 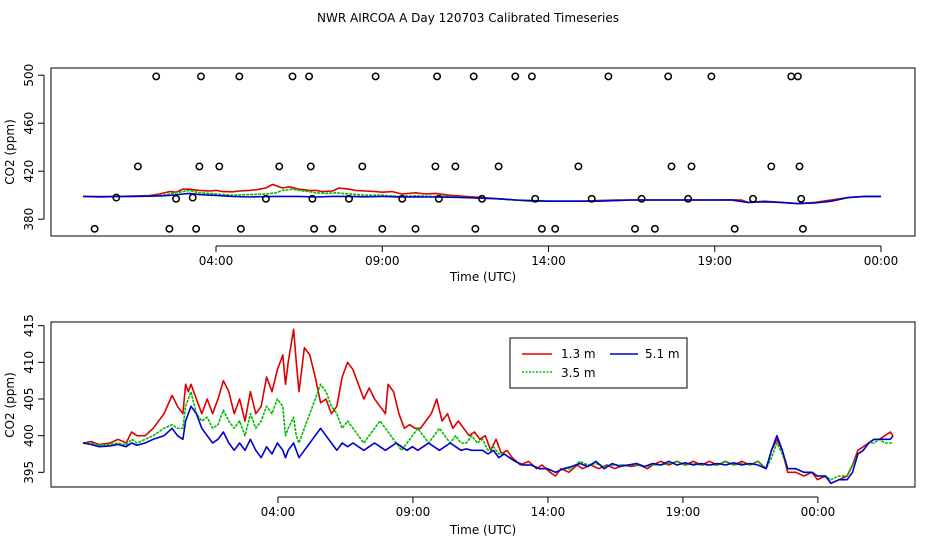 What do you see at coordinates (29, 399) in the screenshot?
I see `bottom-y-tick-label: 405` at bounding box center [29, 399].